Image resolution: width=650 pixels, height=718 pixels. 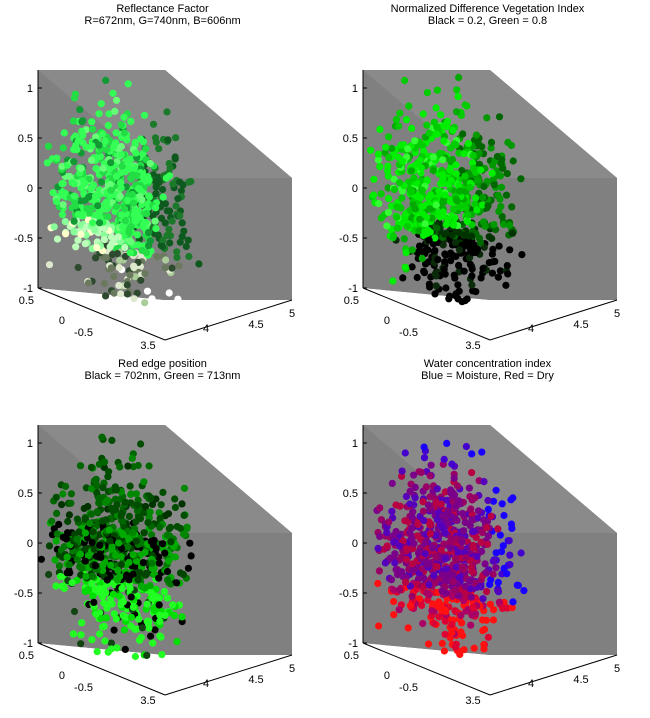 What do you see at coordinates (351, 301) in the screenshot?
I see `y-tick-label: 0.5` at bounding box center [351, 301].